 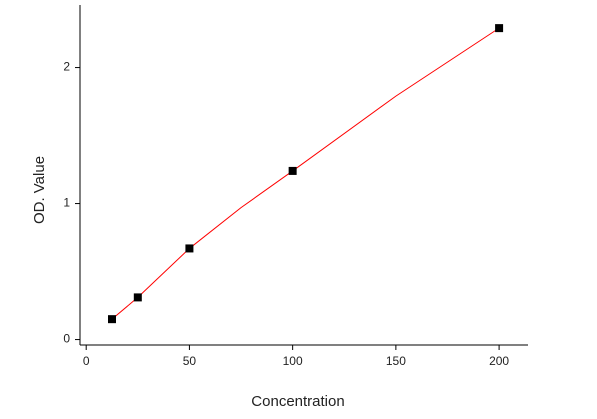 What do you see at coordinates (66, 67) in the screenshot?
I see `y-tick-label: 2` at bounding box center [66, 67].